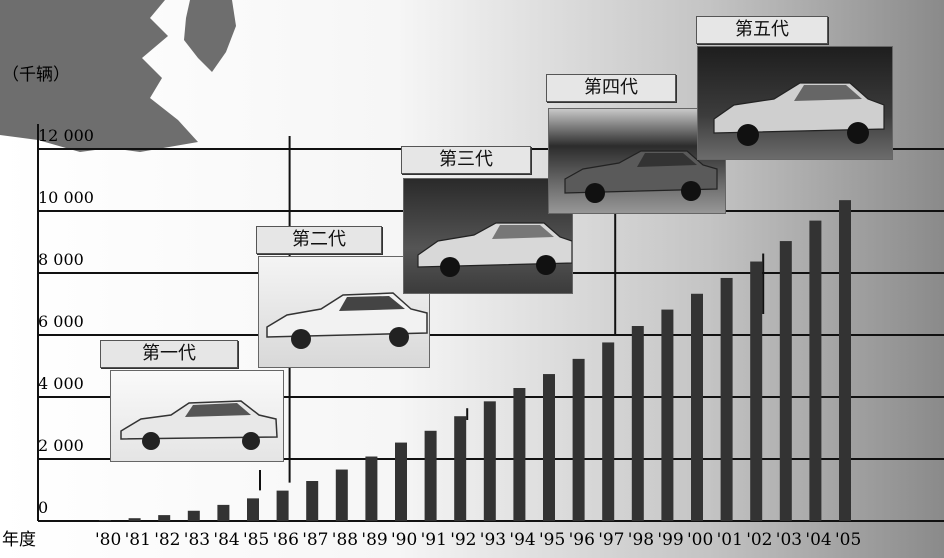  I want to click on y-tick-labels: 0 2 000 4 000 6 000 8 000 10 000 12 000, so click(66, 321).